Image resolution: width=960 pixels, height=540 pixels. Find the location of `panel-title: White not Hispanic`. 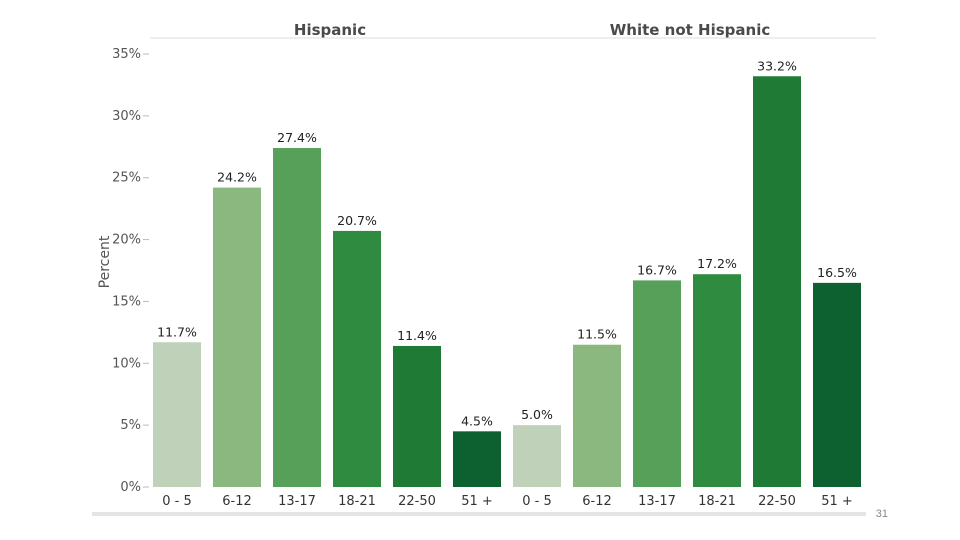

panel-title: White not Hispanic is located at coordinates (690, 30).